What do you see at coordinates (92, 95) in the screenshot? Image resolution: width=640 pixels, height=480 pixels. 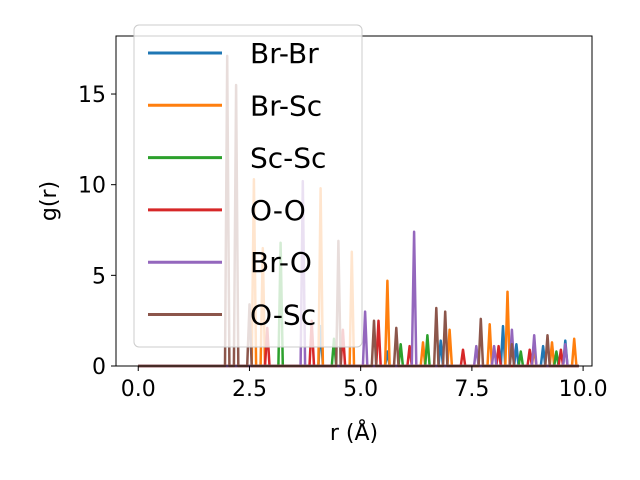 I see `y-tick-label: 15` at bounding box center [92, 95].